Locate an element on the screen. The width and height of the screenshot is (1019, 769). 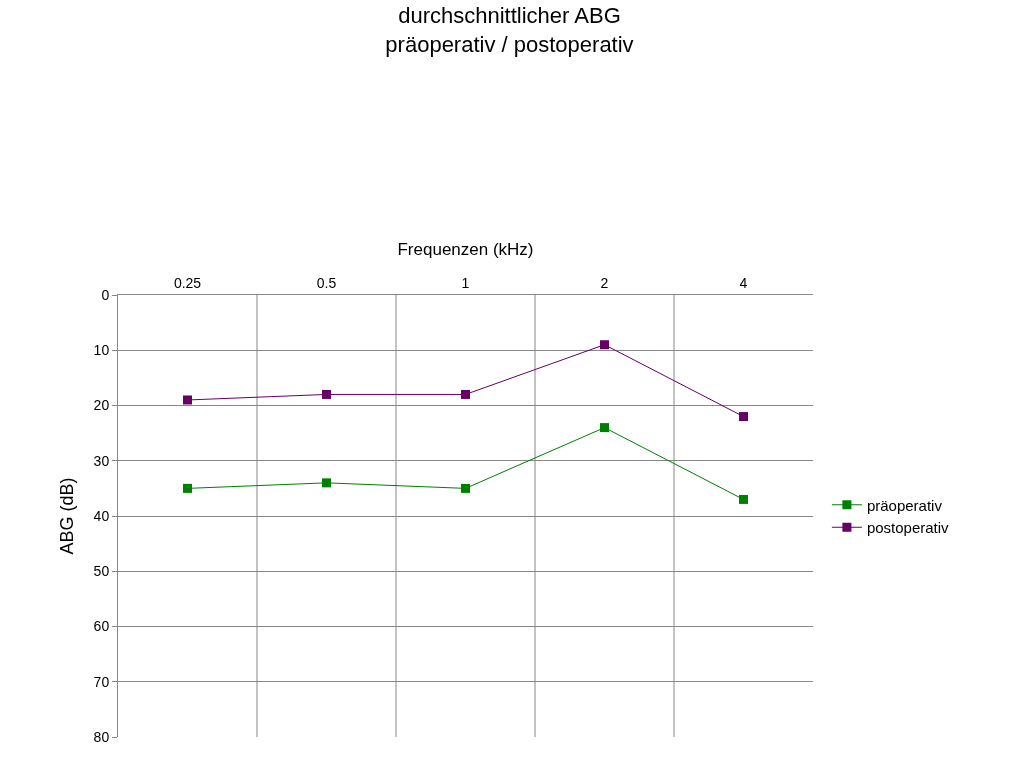
y-tick-label: 0 is located at coordinates (105, 294).